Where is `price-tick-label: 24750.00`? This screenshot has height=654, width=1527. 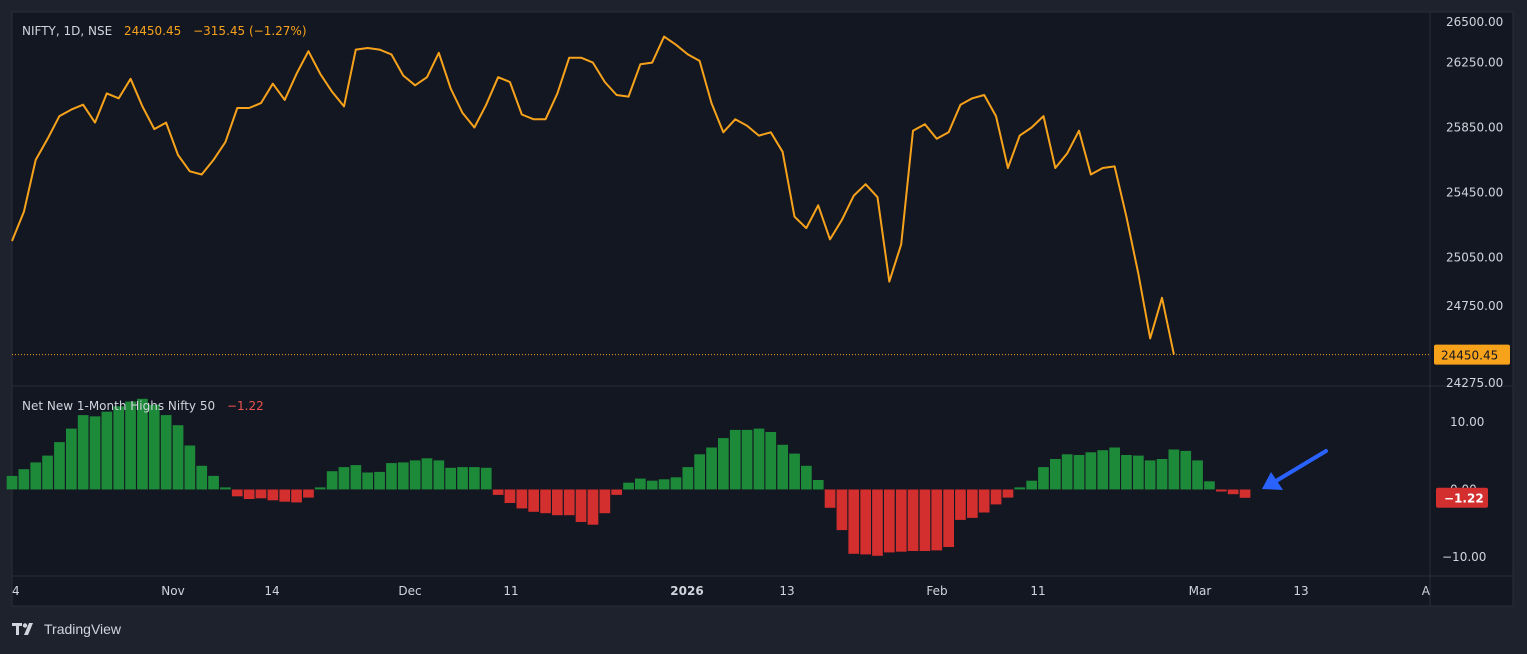 price-tick-label: 24750.00 is located at coordinates (1474, 306).